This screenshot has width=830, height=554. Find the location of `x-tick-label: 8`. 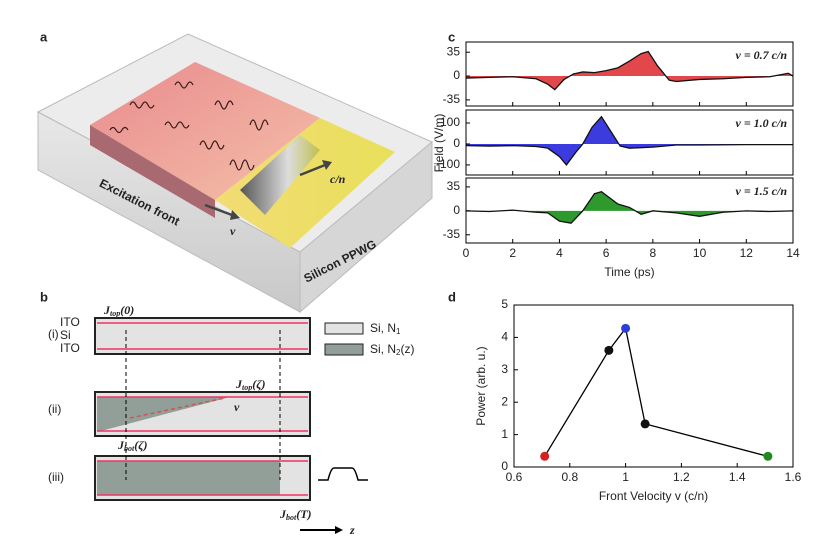

x-tick-label: 8 is located at coordinates (653, 253).